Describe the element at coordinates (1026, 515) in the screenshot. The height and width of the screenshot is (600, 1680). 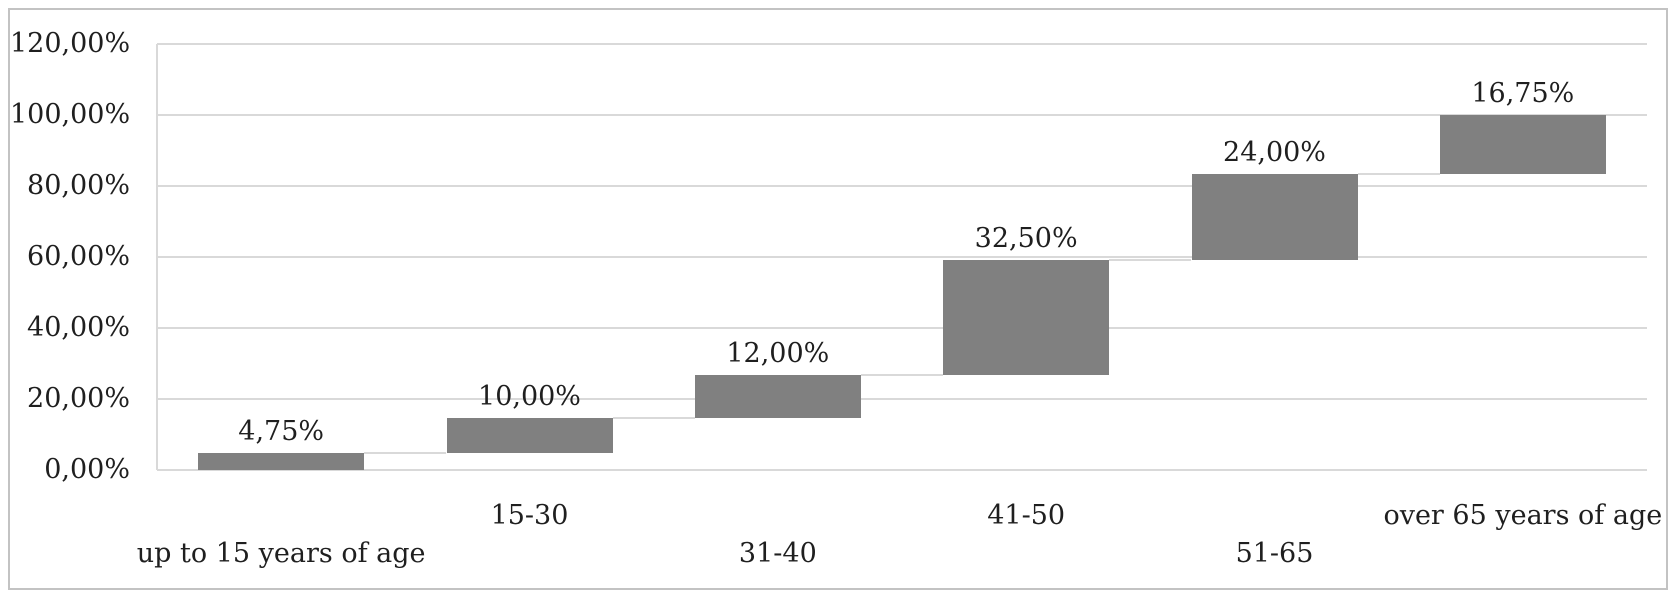
I see `x-axis-category-label: 41-50` at that location.